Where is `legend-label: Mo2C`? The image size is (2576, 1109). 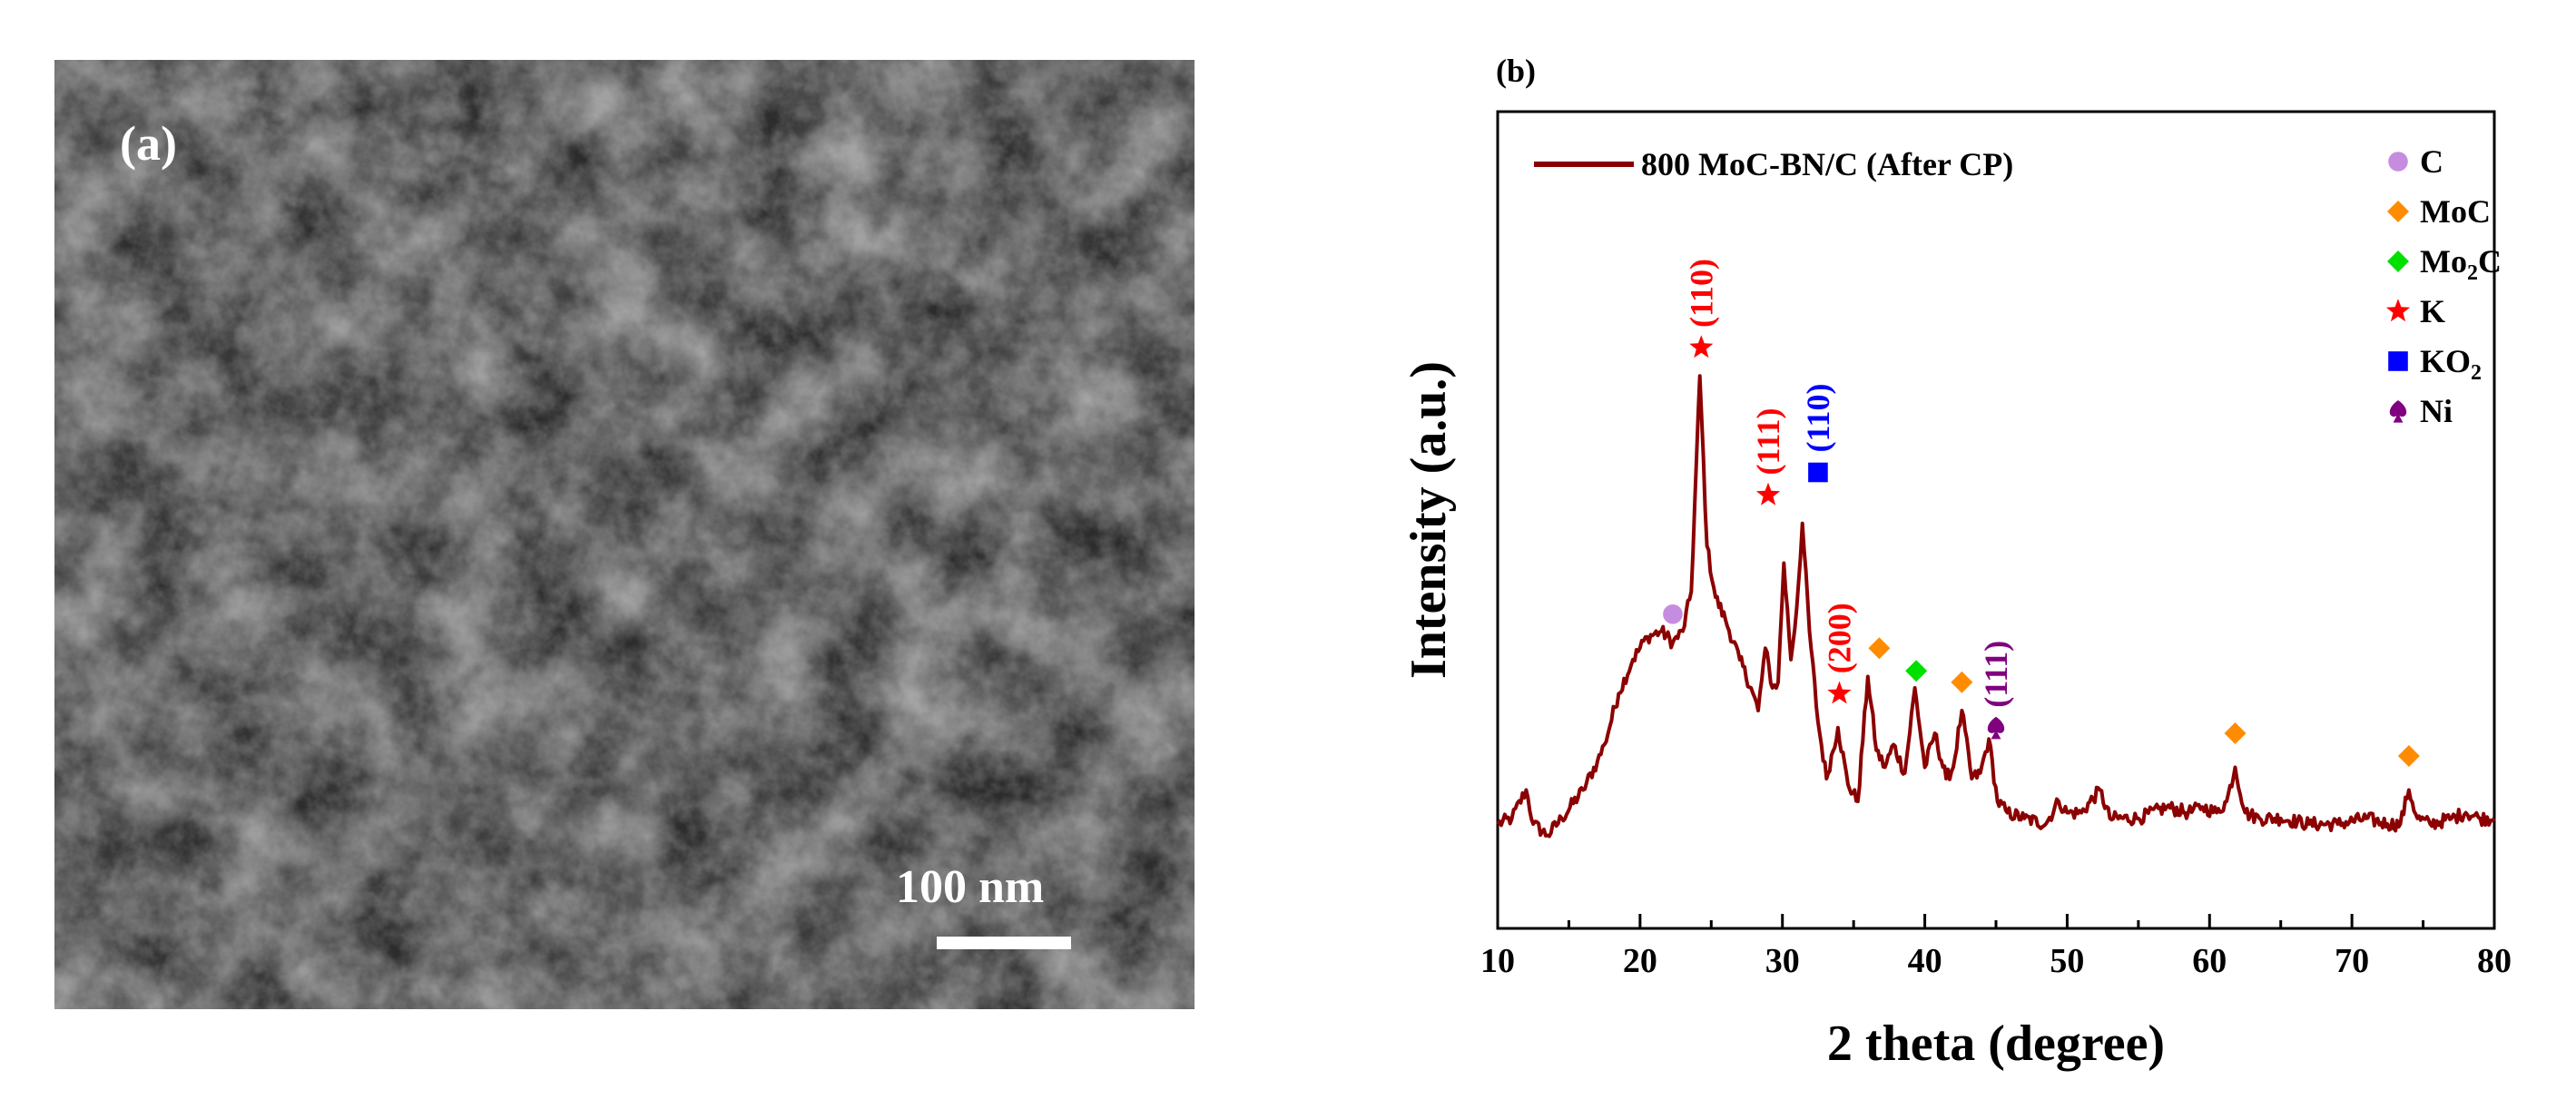
legend-label: Mo2C is located at coordinates (2461, 264).